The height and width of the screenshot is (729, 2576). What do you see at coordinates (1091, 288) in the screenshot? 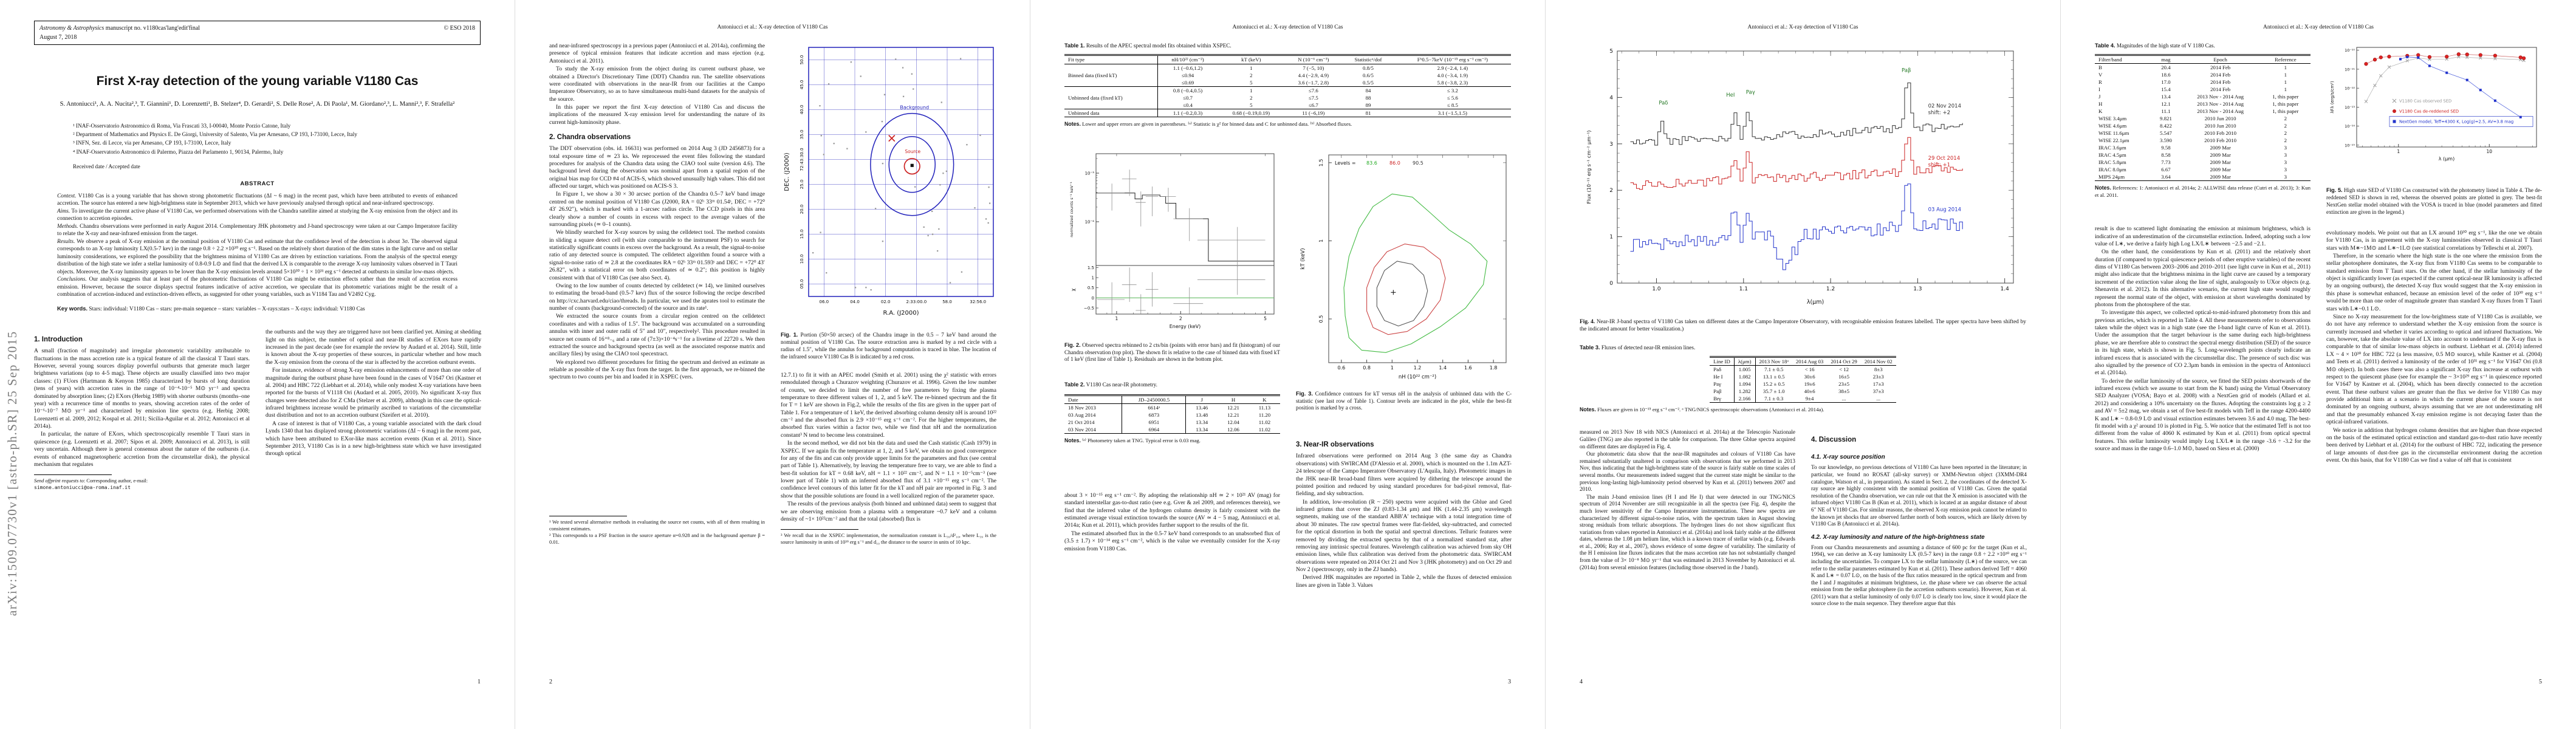
I see `svg-text: 0.5` at bounding box center [1091, 288].